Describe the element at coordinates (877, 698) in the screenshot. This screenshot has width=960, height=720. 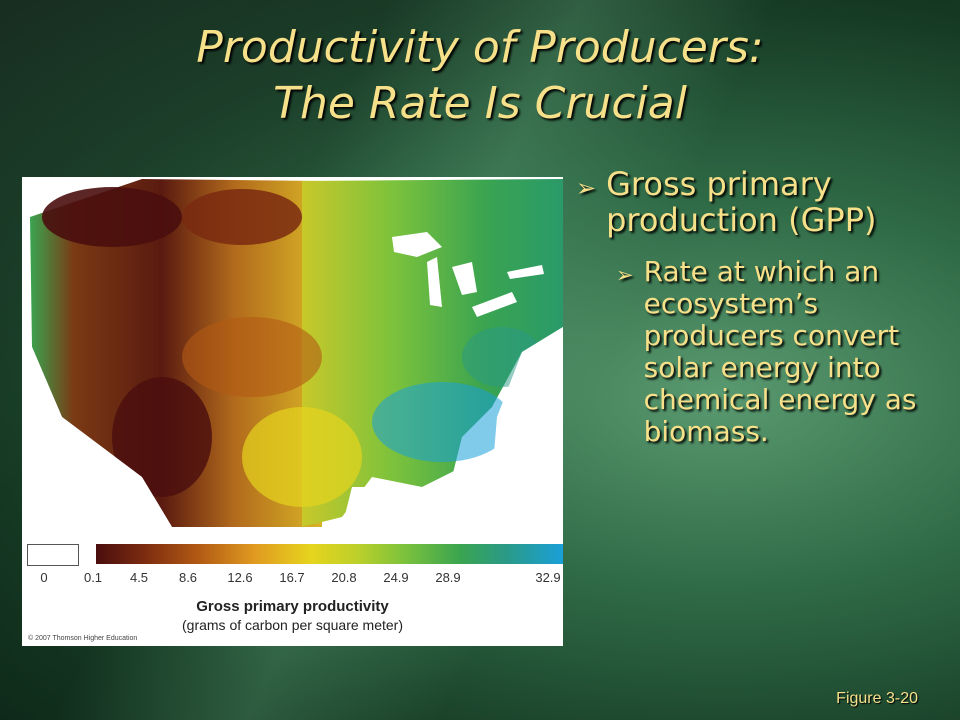
I see `figure-label: Figure 3-20` at that location.